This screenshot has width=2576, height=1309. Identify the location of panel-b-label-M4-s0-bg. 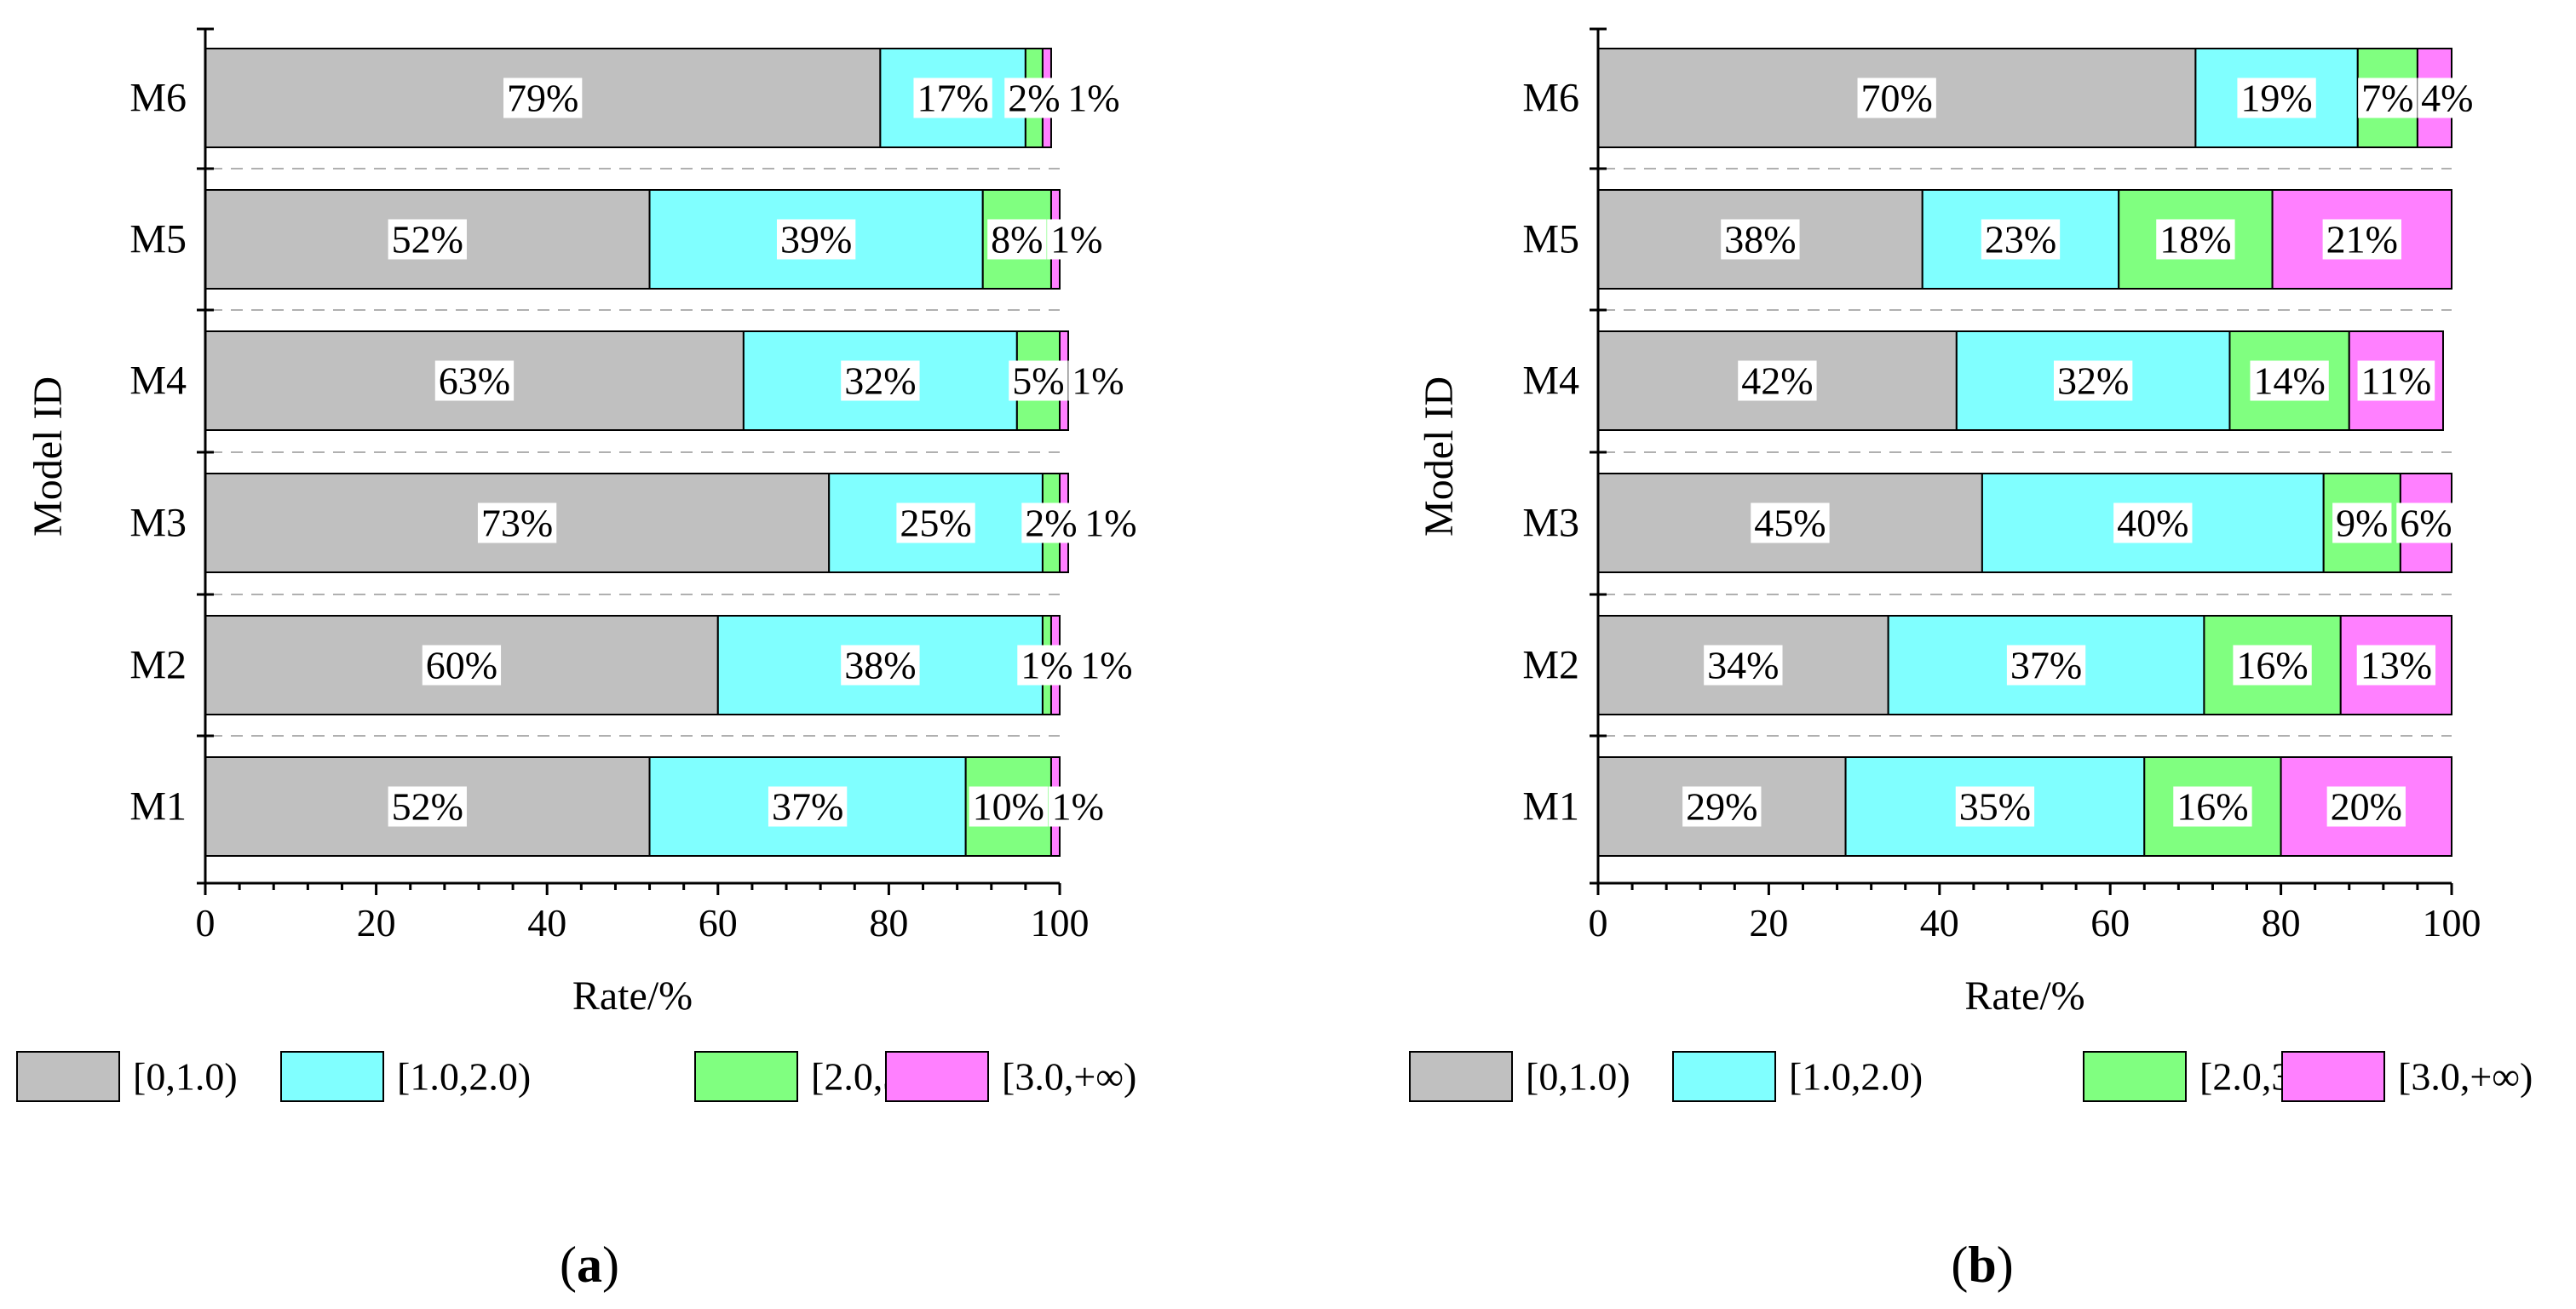
(1778, 380).